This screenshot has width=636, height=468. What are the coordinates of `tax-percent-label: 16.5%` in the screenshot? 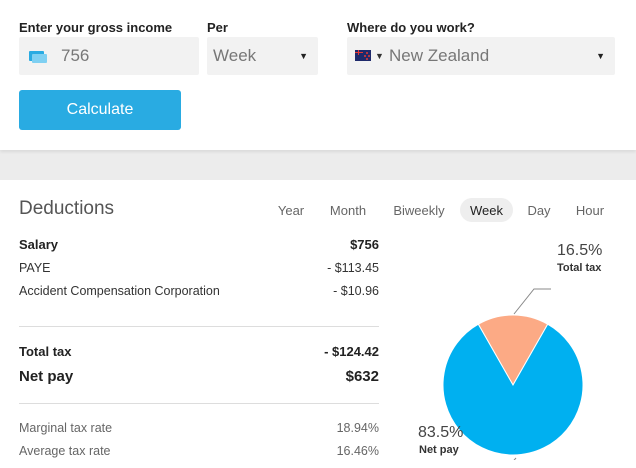 It's located at (580, 250).